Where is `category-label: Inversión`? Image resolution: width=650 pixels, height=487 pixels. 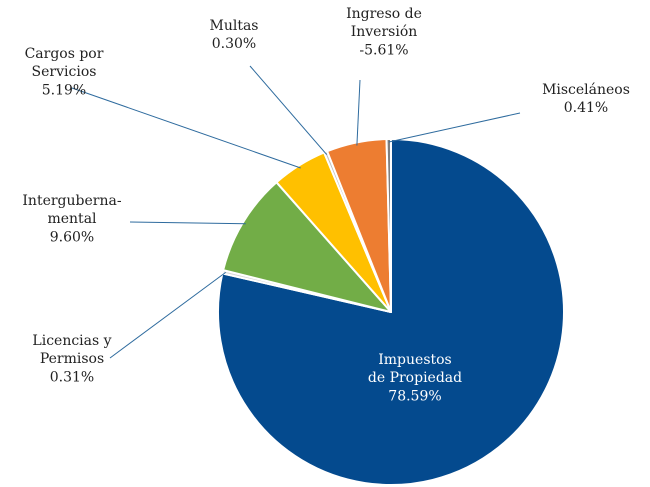
category-label: Inversión is located at coordinates (384, 32).